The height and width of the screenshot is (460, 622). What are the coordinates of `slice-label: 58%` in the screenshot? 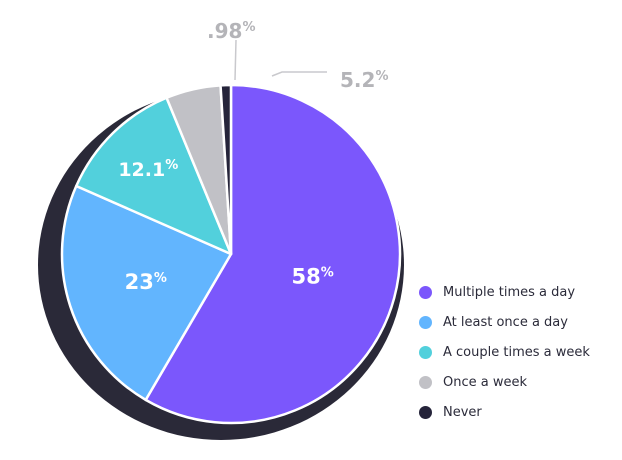 It's located at (312, 277).